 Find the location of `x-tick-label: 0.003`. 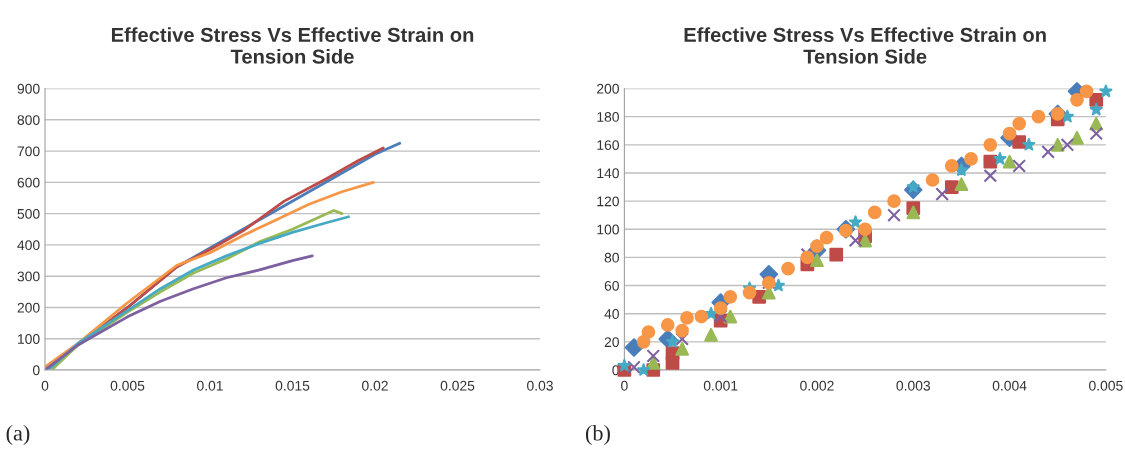

x-tick-label: 0.003 is located at coordinates (913, 385).